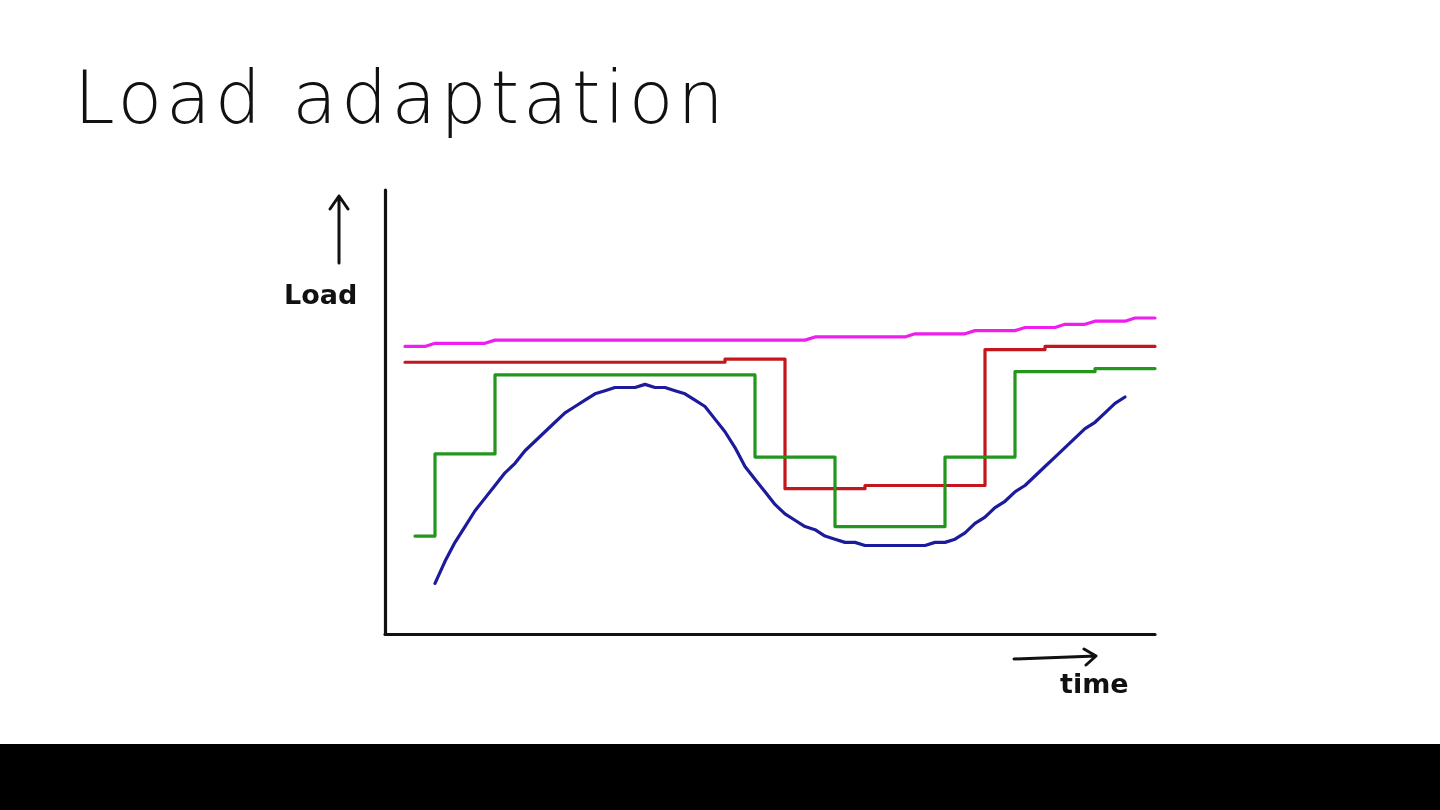 The image size is (1440, 810). What do you see at coordinates (401, 97) in the screenshot?
I see `chart-title: Load adaptation` at bounding box center [401, 97].